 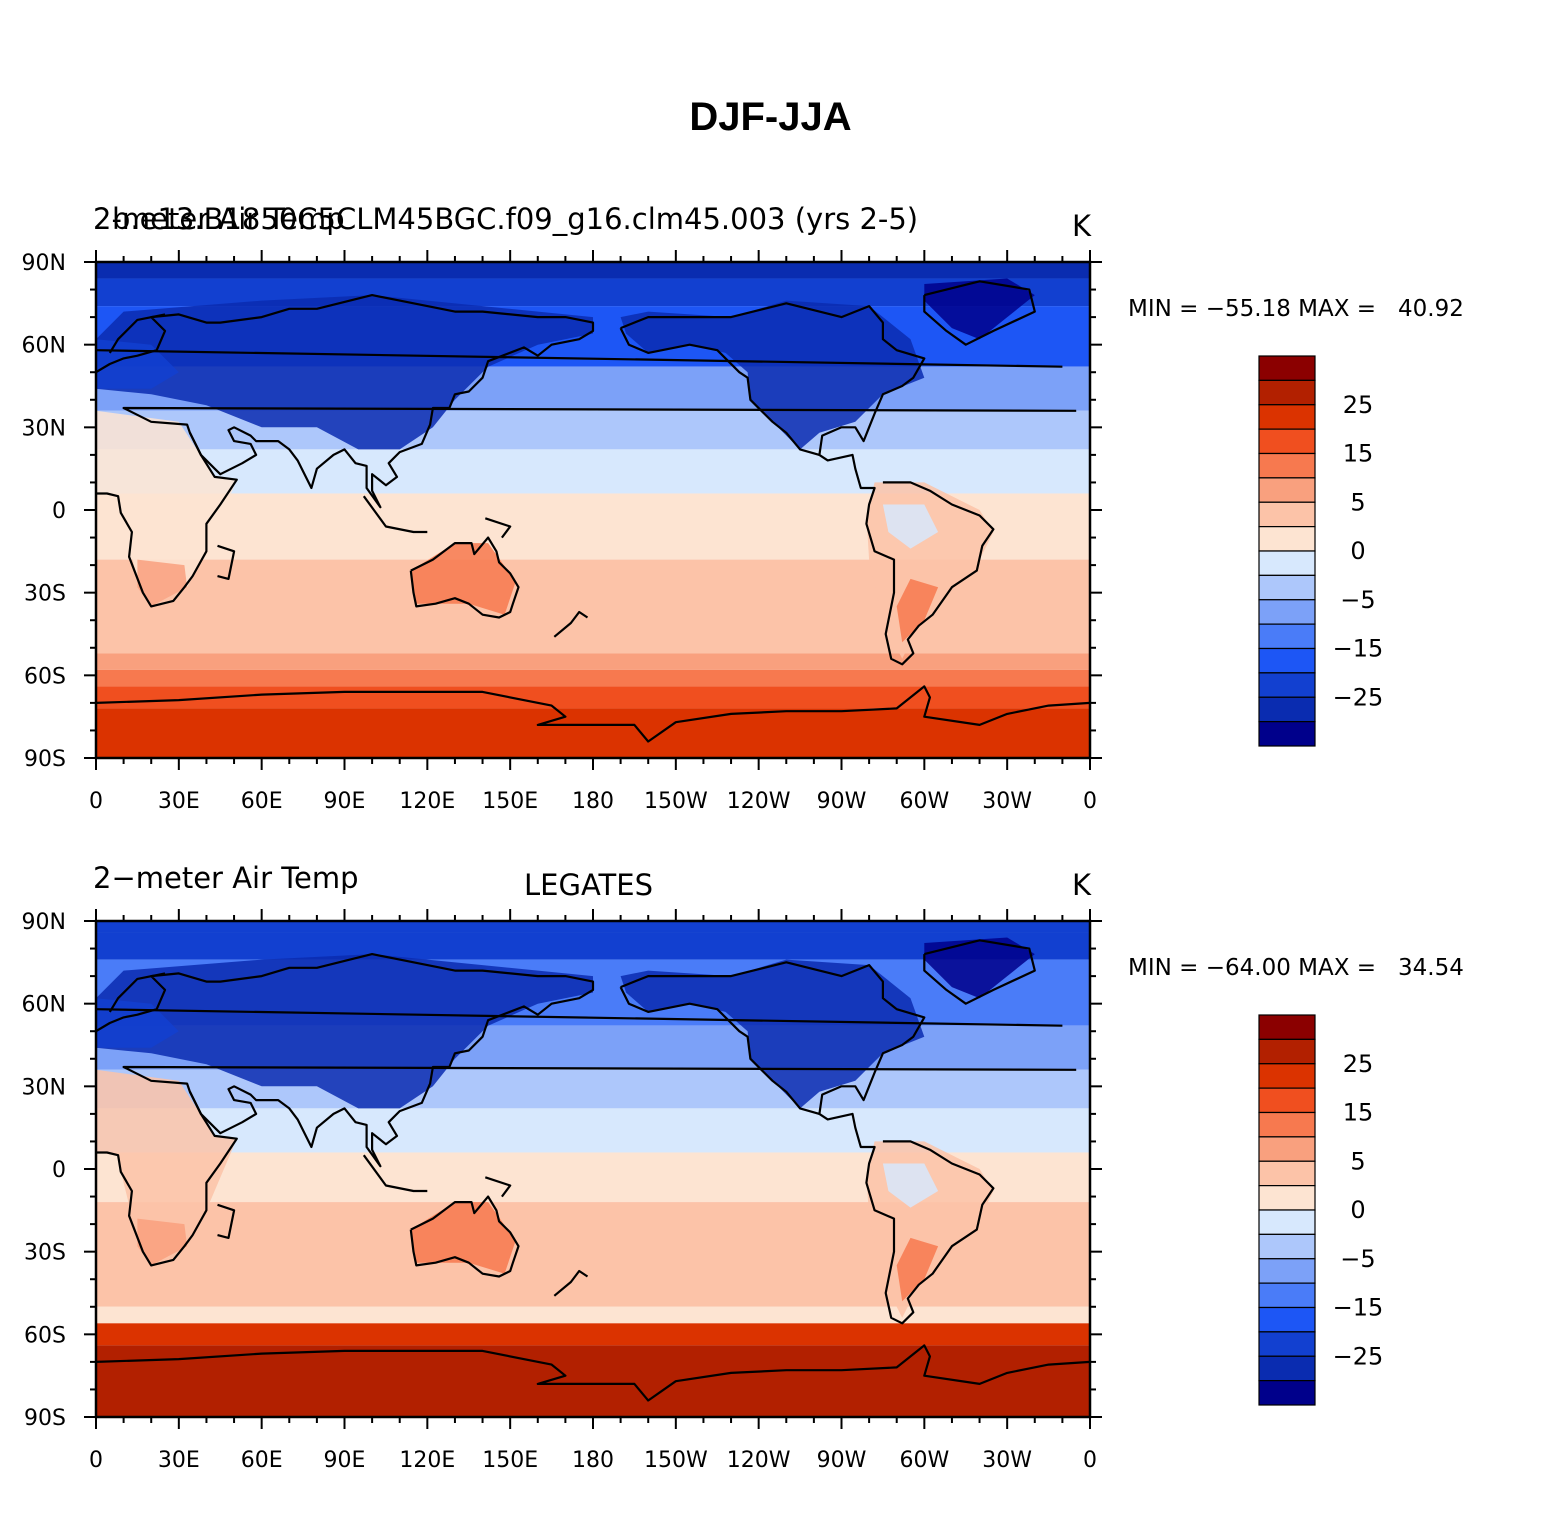 I want to click on amazon-patch, so click(x=910, y=1185).